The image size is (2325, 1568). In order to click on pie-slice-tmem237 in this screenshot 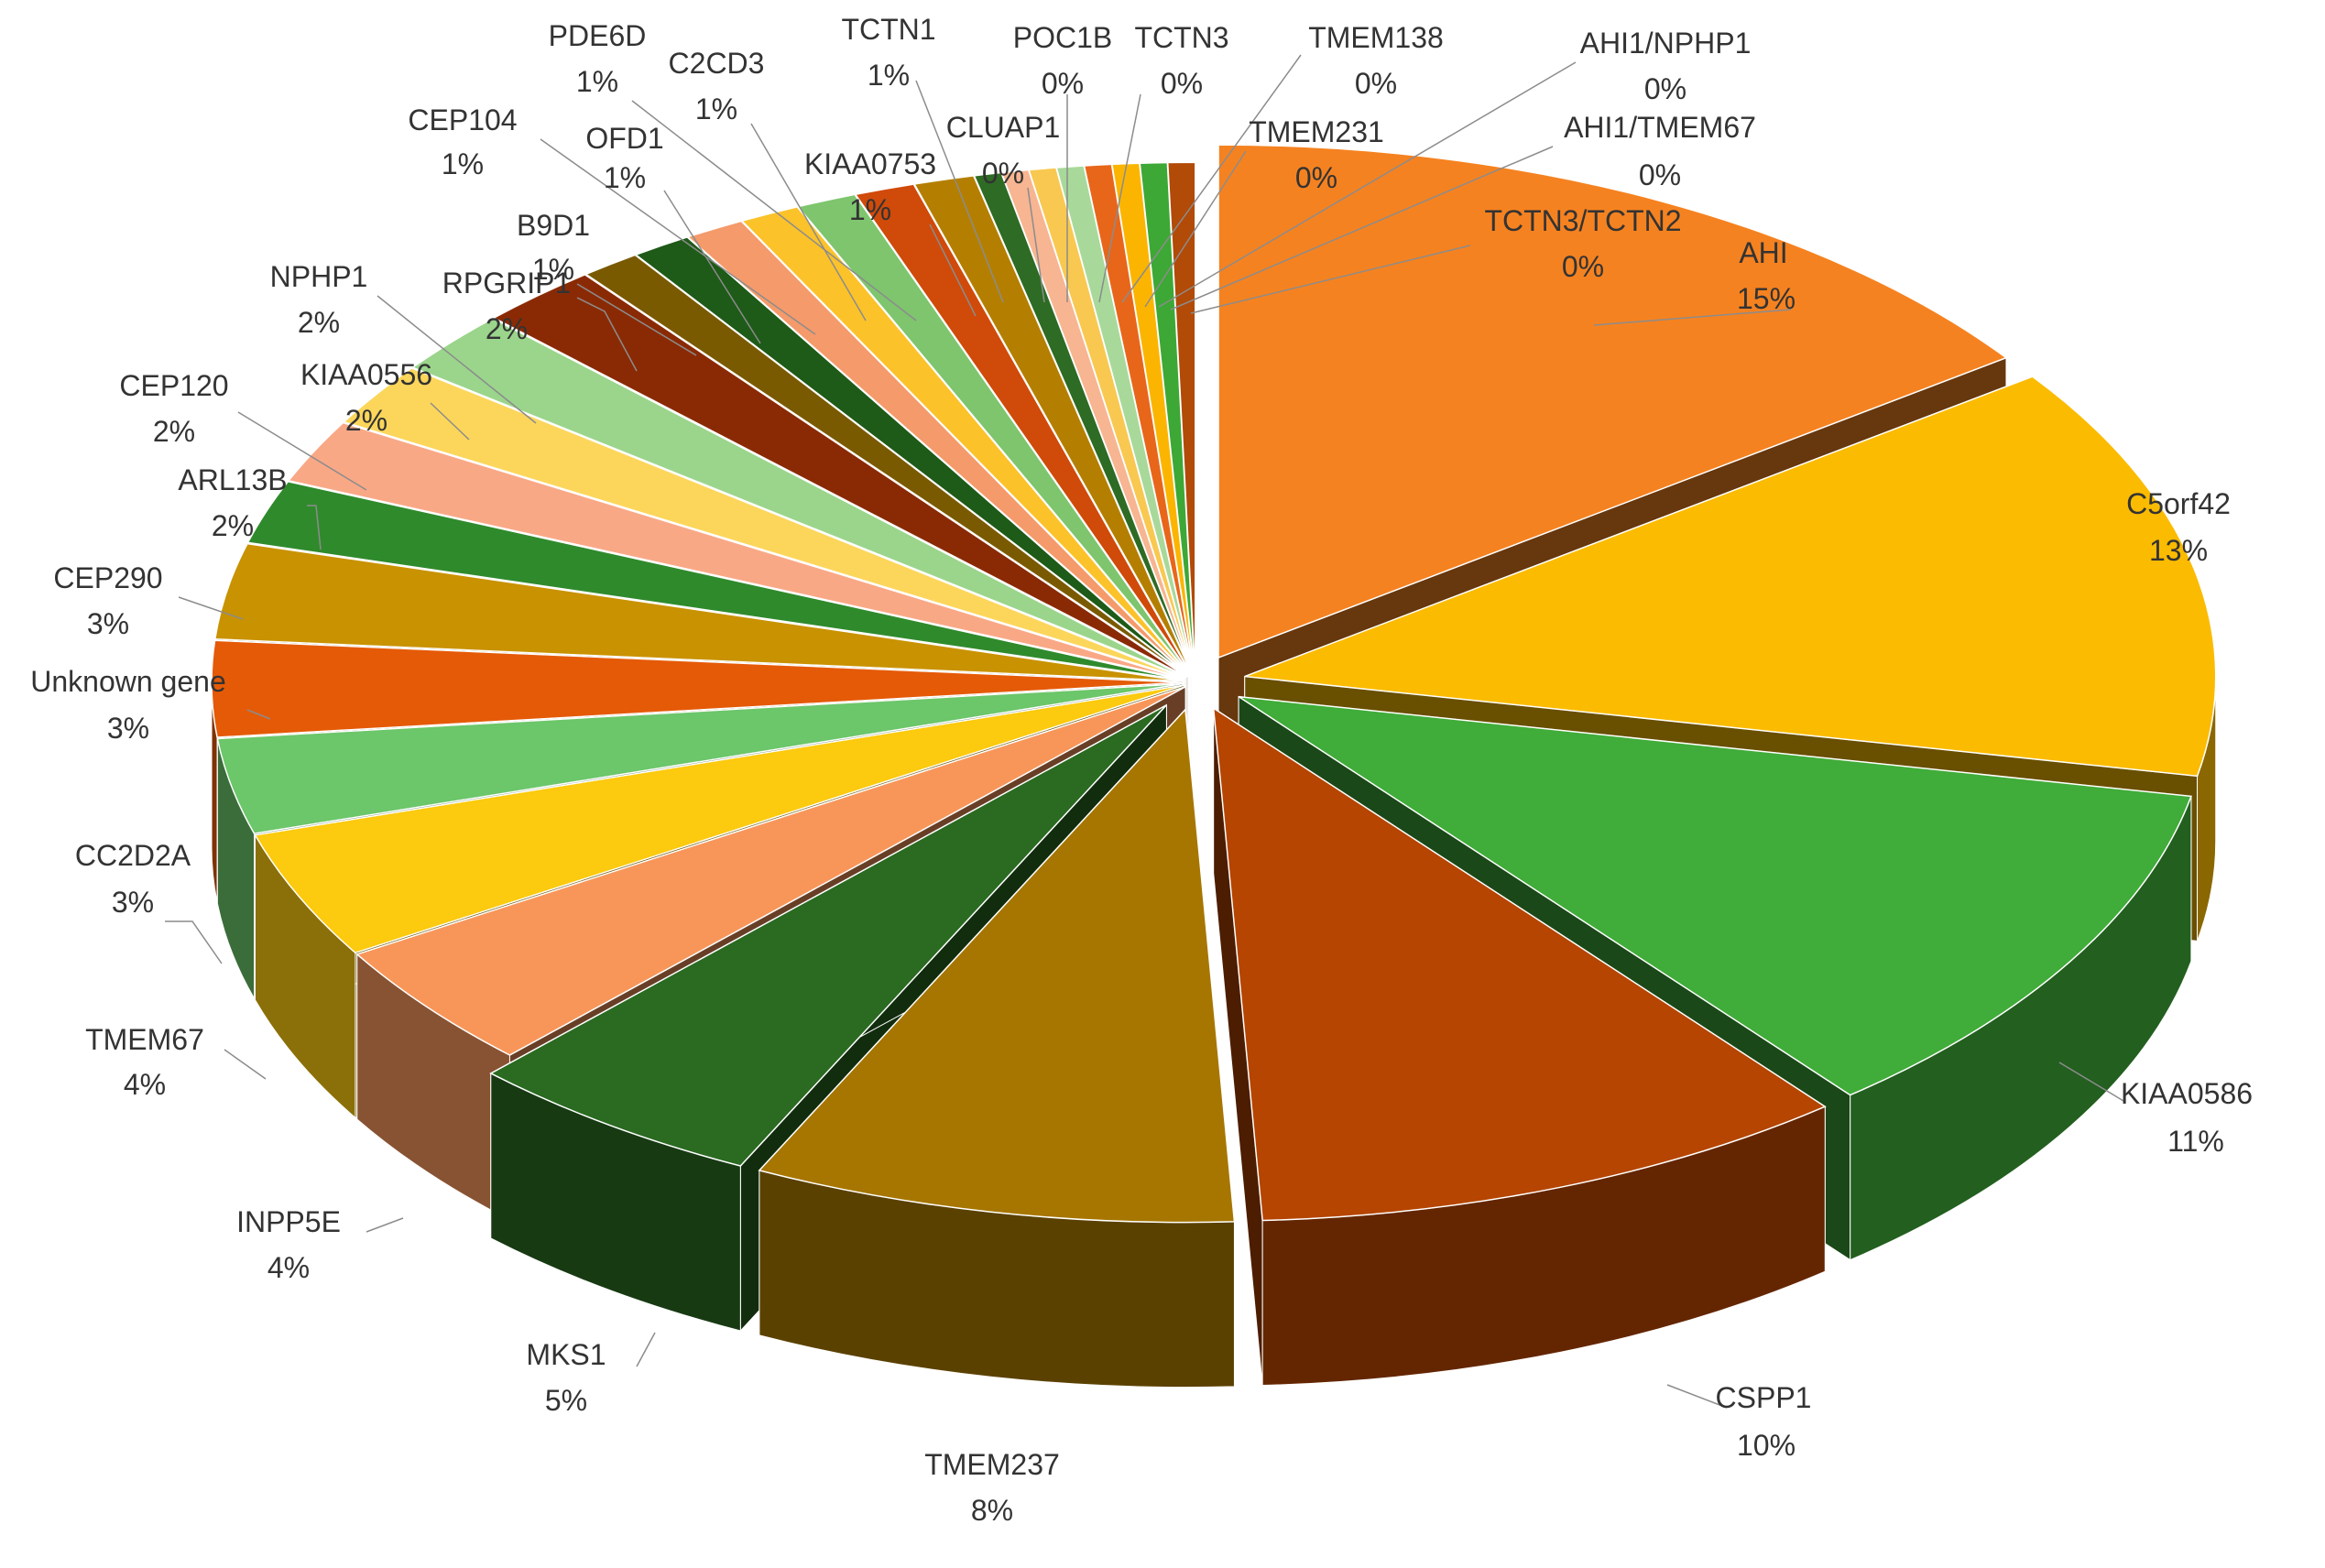, I will do `click(997, 1047)`.